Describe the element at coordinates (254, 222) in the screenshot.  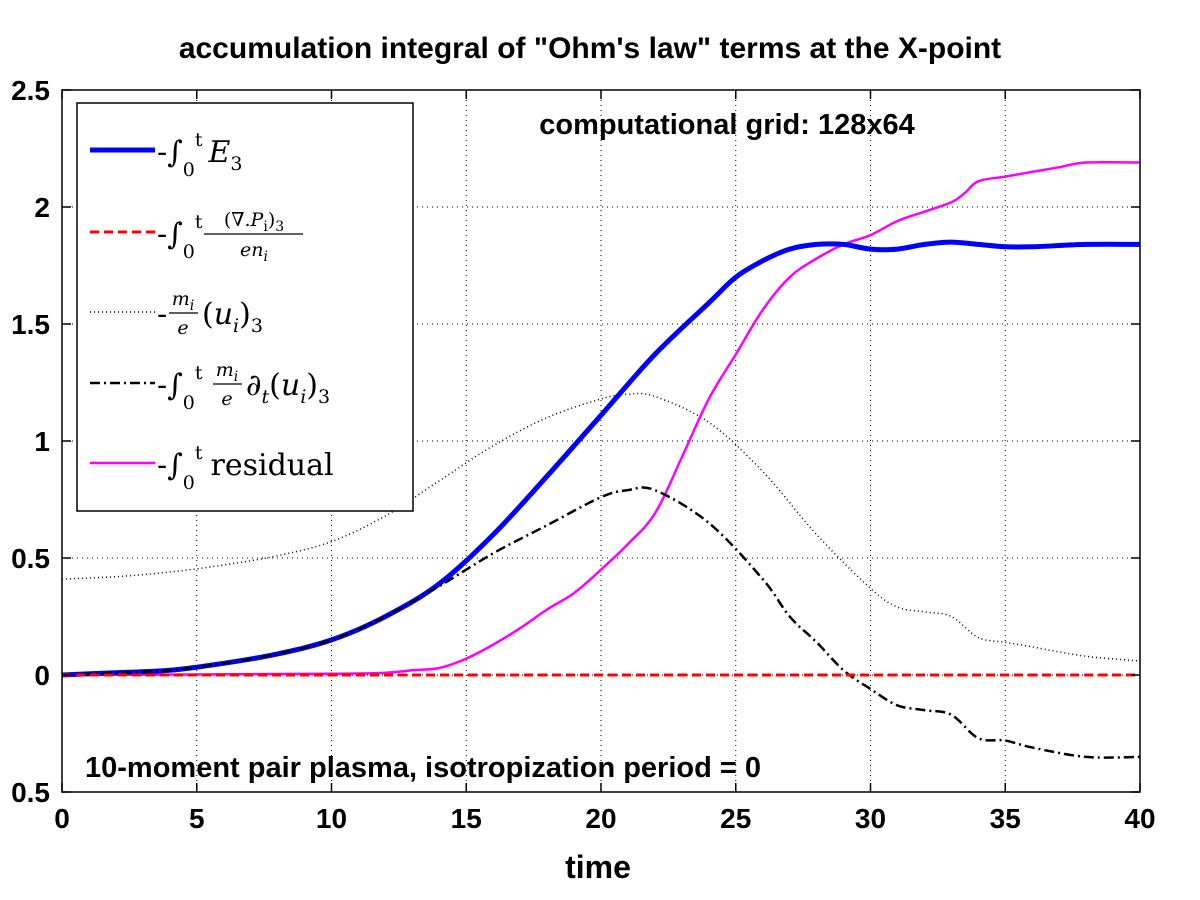
I see `legend-label-divp-numerator: (∇.Pi)3` at that location.